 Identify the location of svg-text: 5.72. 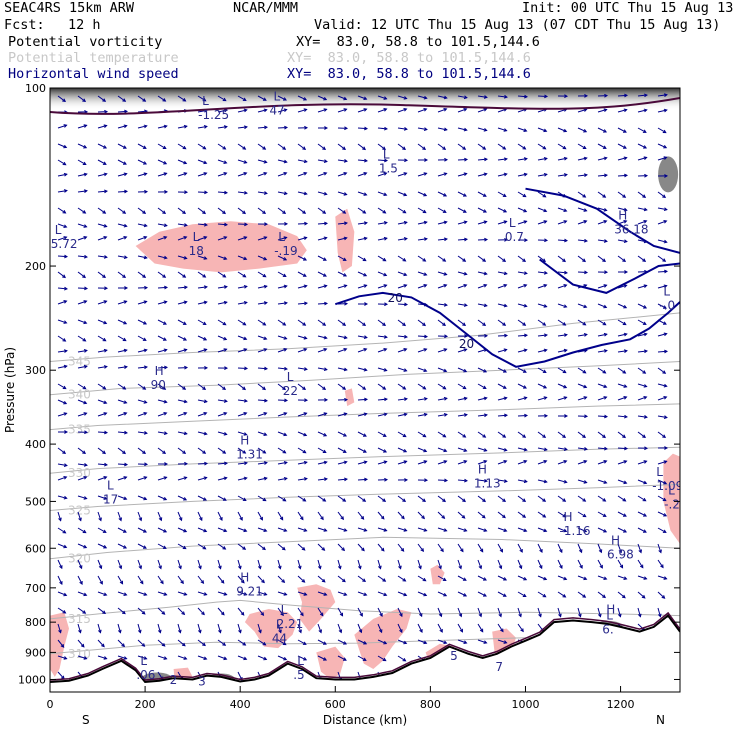
(64, 244).